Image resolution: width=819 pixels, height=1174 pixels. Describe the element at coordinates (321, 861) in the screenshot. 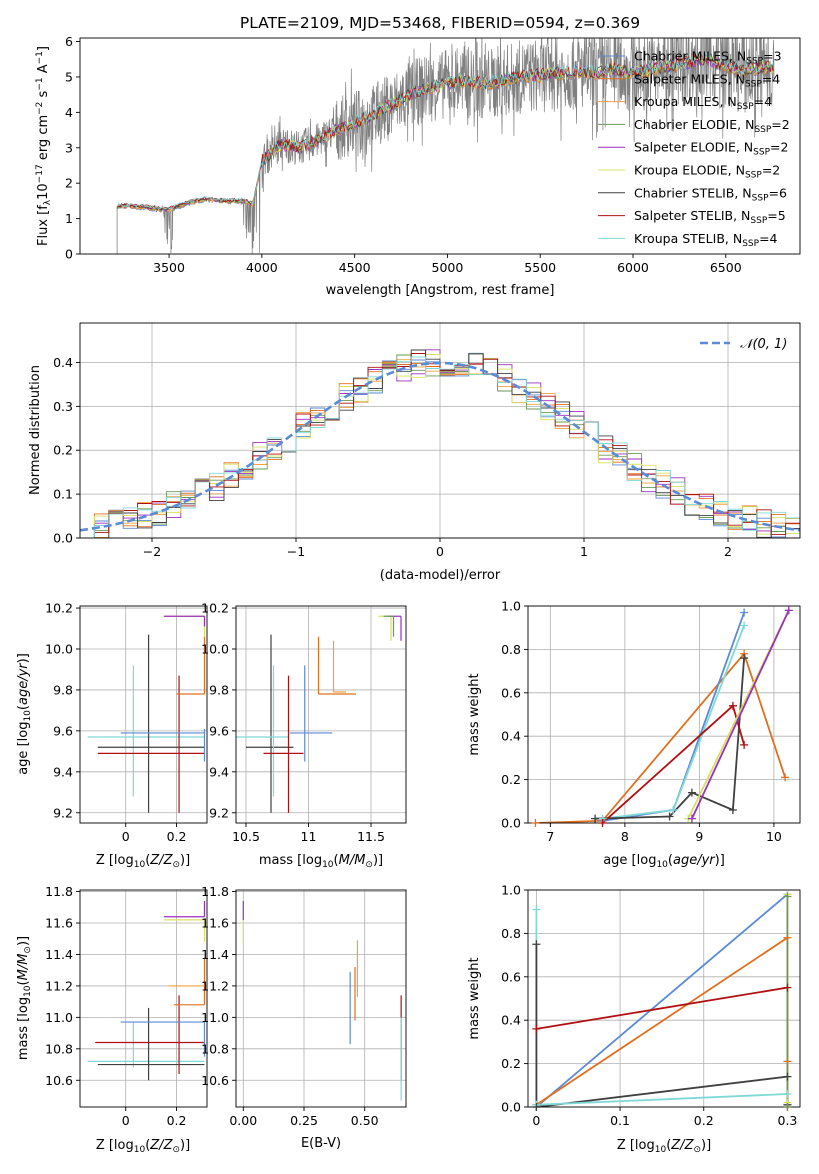

I see `x-axis-label: mass [log10(M/M⊙)]` at that location.